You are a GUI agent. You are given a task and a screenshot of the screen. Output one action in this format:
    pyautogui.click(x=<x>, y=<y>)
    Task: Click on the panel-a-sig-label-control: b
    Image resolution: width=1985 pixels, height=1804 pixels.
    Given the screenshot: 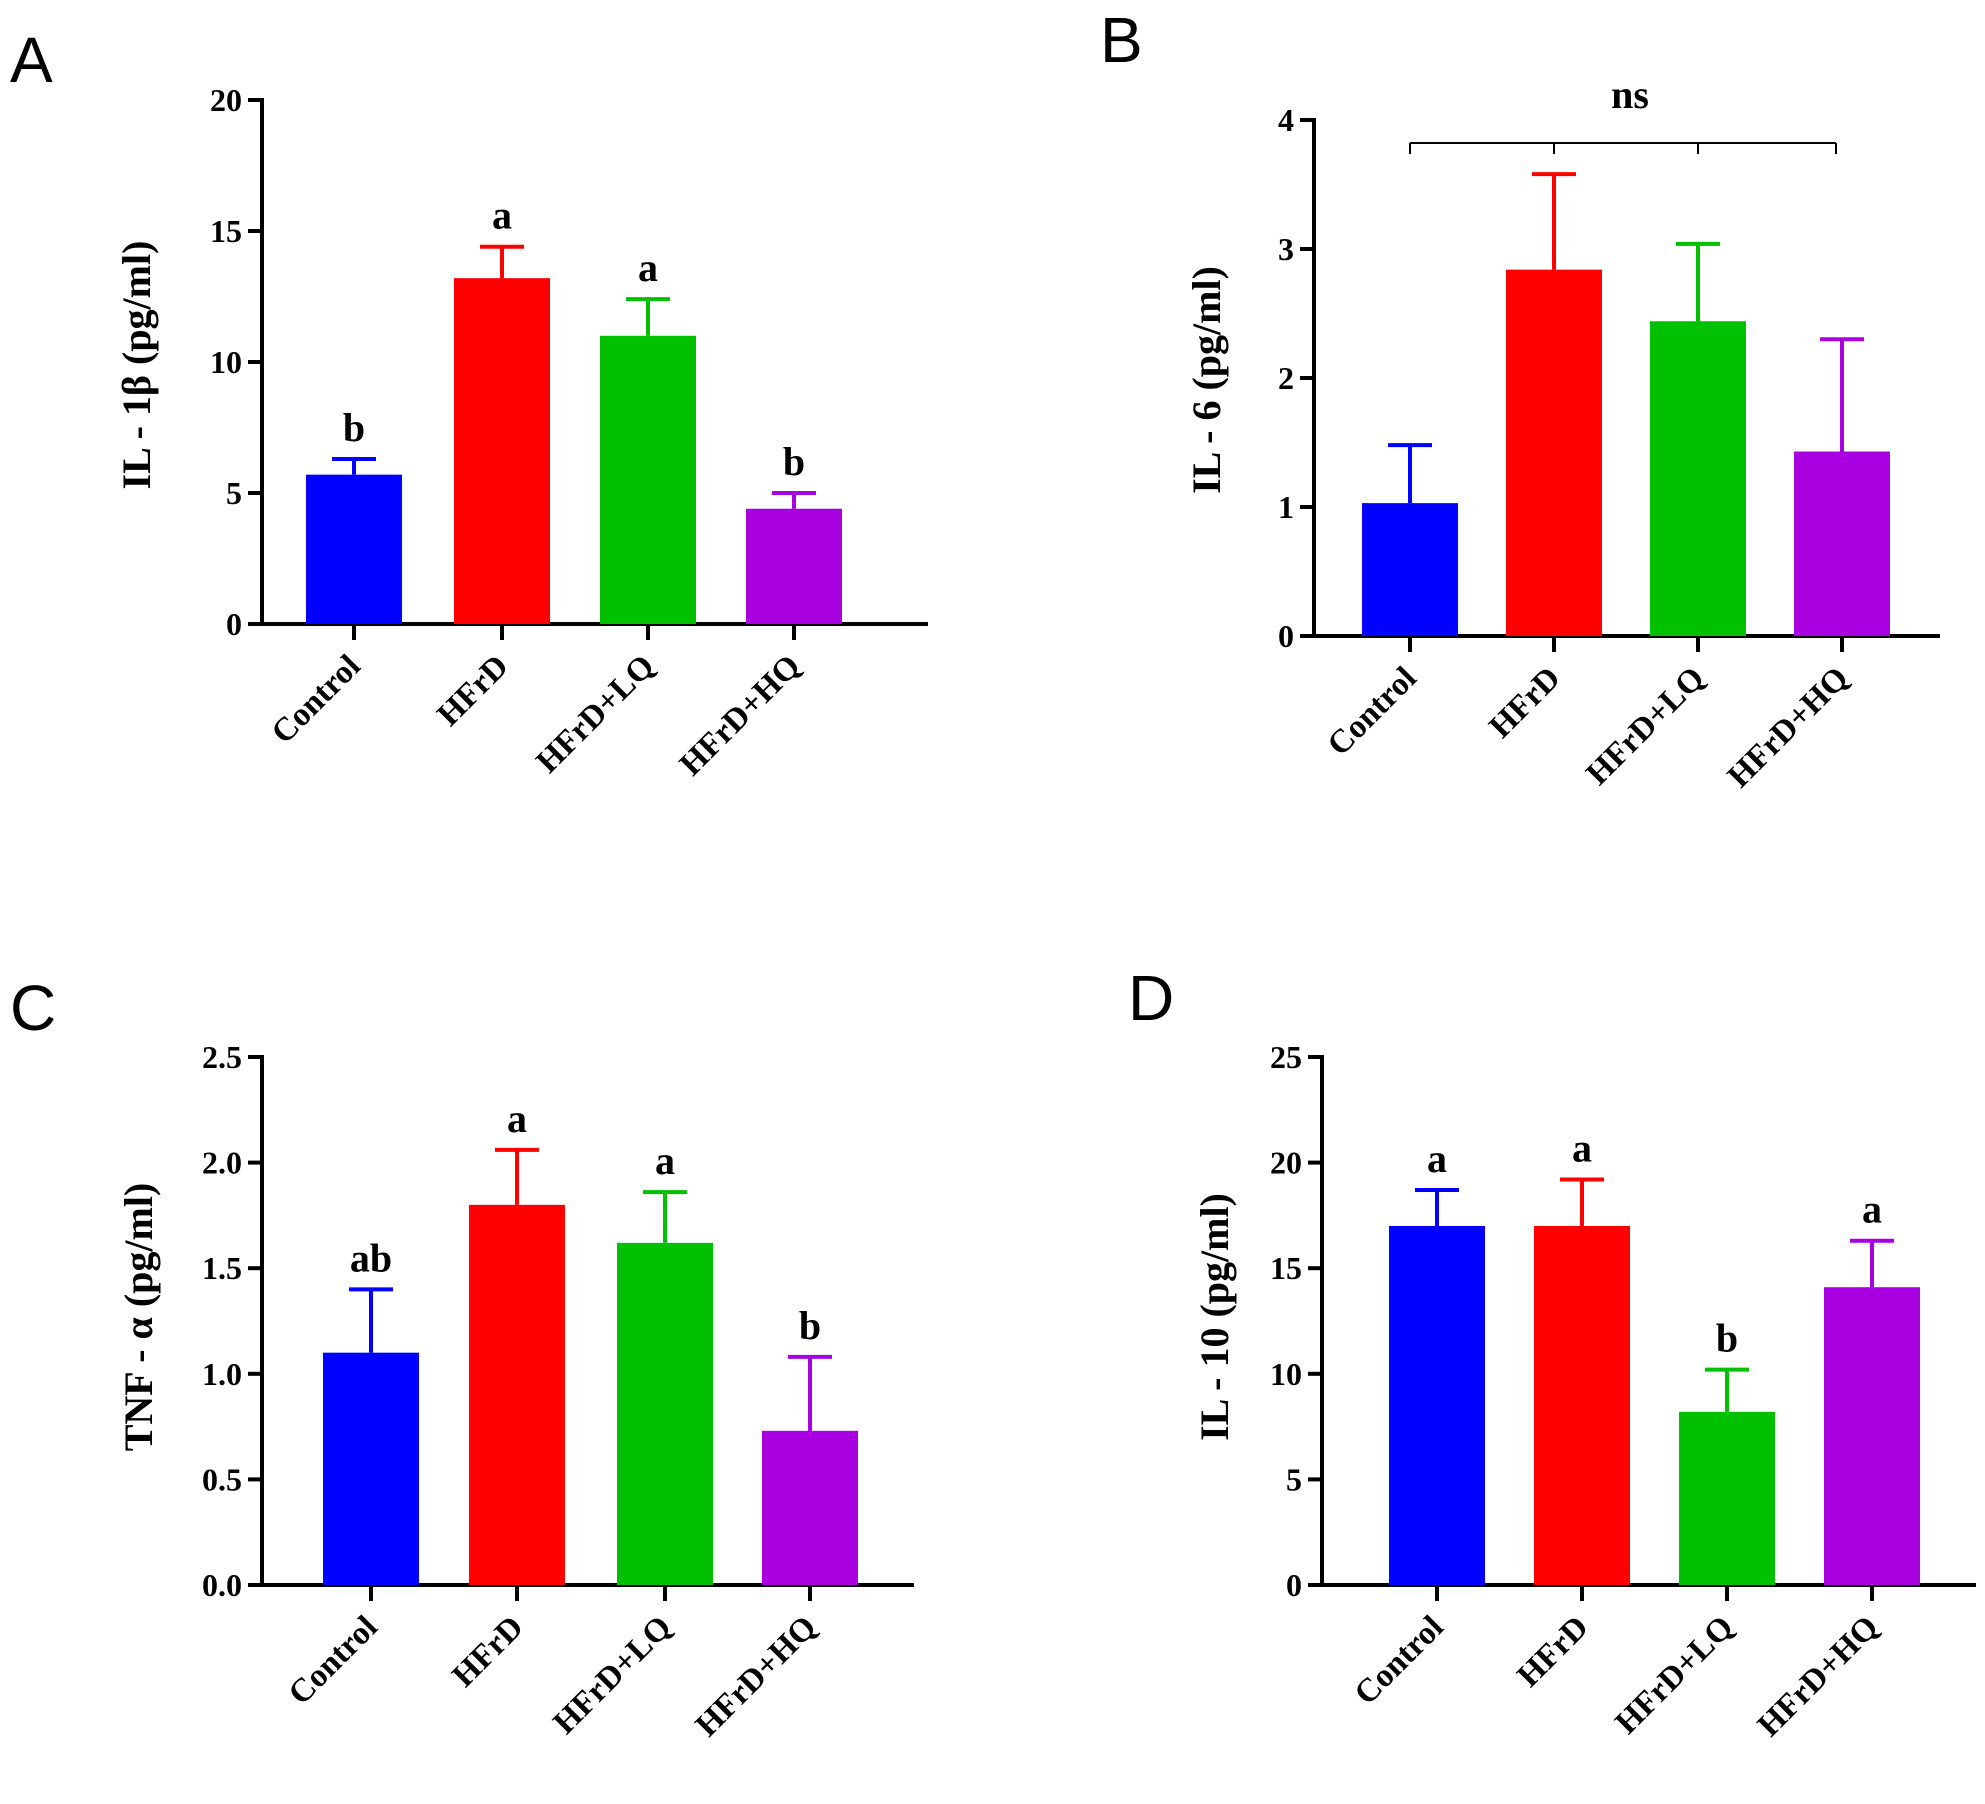 What is the action you would take?
    pyautogui.click(x=354, y=427)
    